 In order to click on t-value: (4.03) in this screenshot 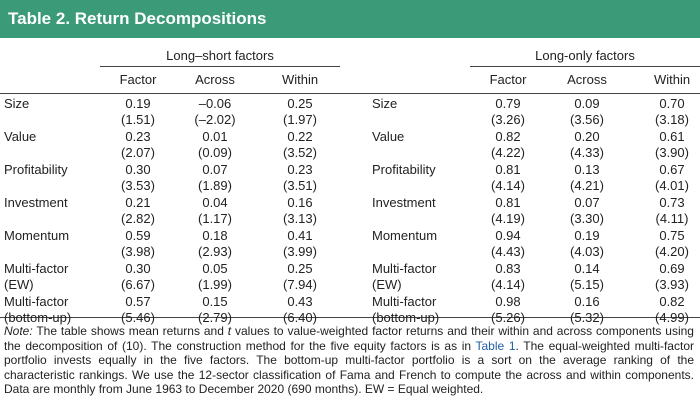, I will do `click(587, 251)`.